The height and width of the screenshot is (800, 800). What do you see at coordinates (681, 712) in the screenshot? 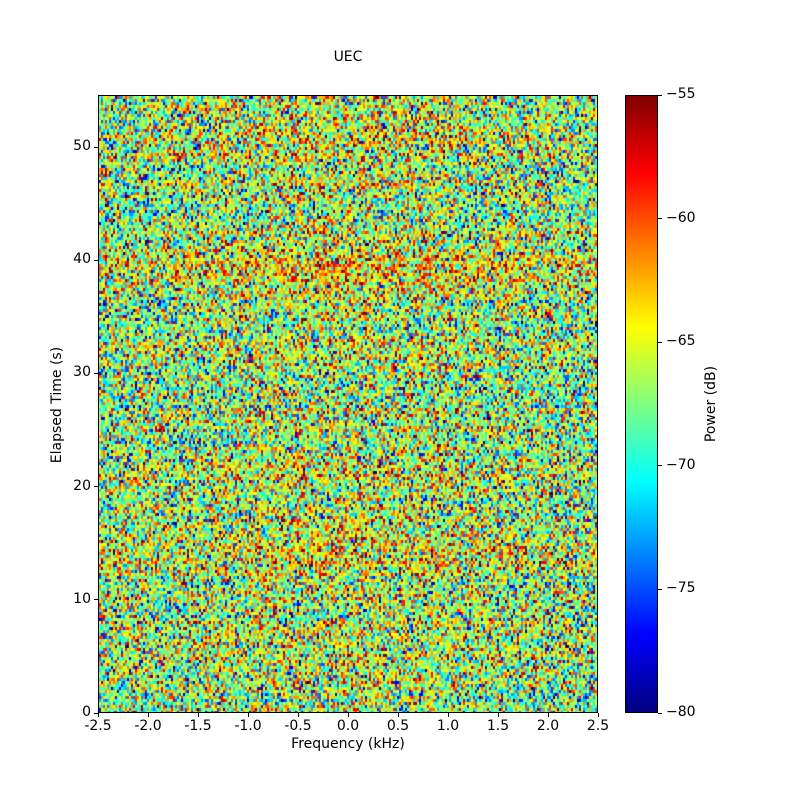
I see `colorbar-tick-label: −80` at bounding box center [681, 712].